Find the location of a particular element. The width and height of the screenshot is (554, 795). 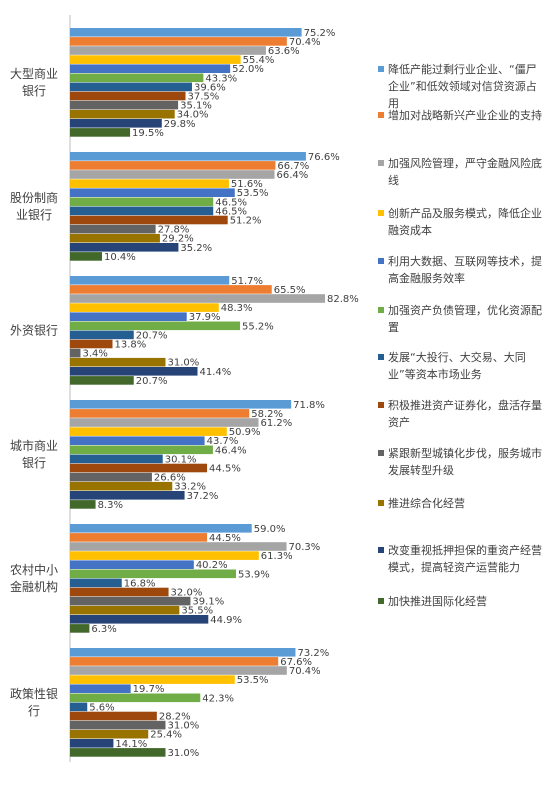

value-label: 55.4% is located at coordinates (259, 60).